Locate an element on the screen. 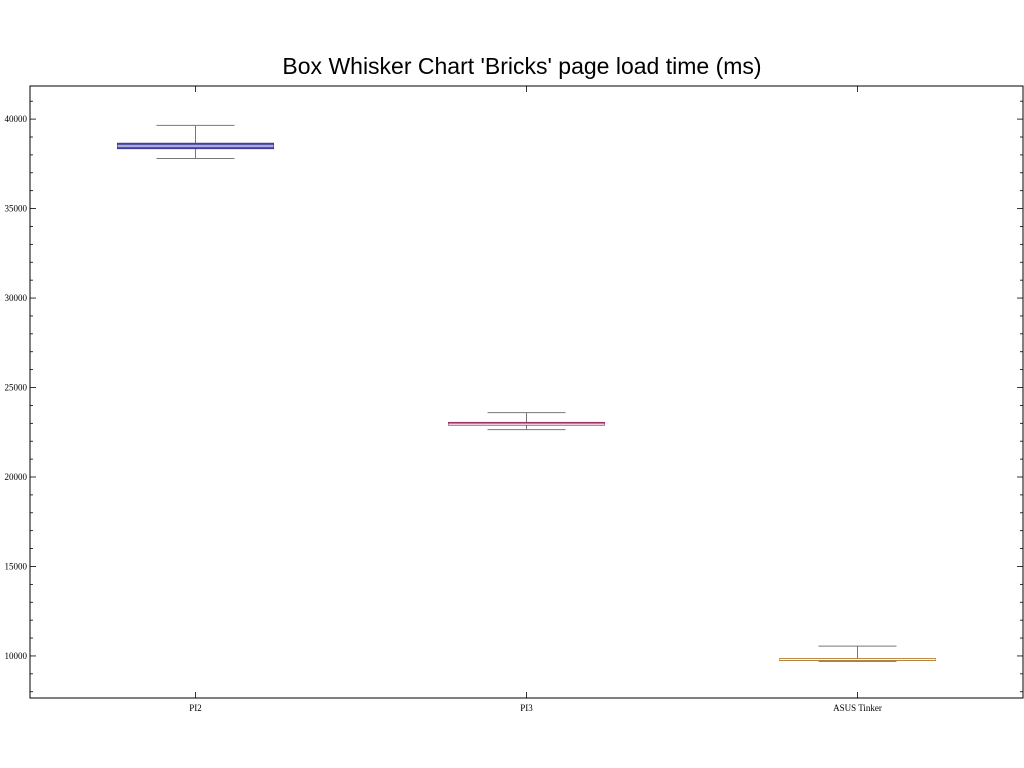 Image resolution: width=1024 pixels, height=768 pixels. y-tick-label: 35000 is located at coordinates (16, 209).